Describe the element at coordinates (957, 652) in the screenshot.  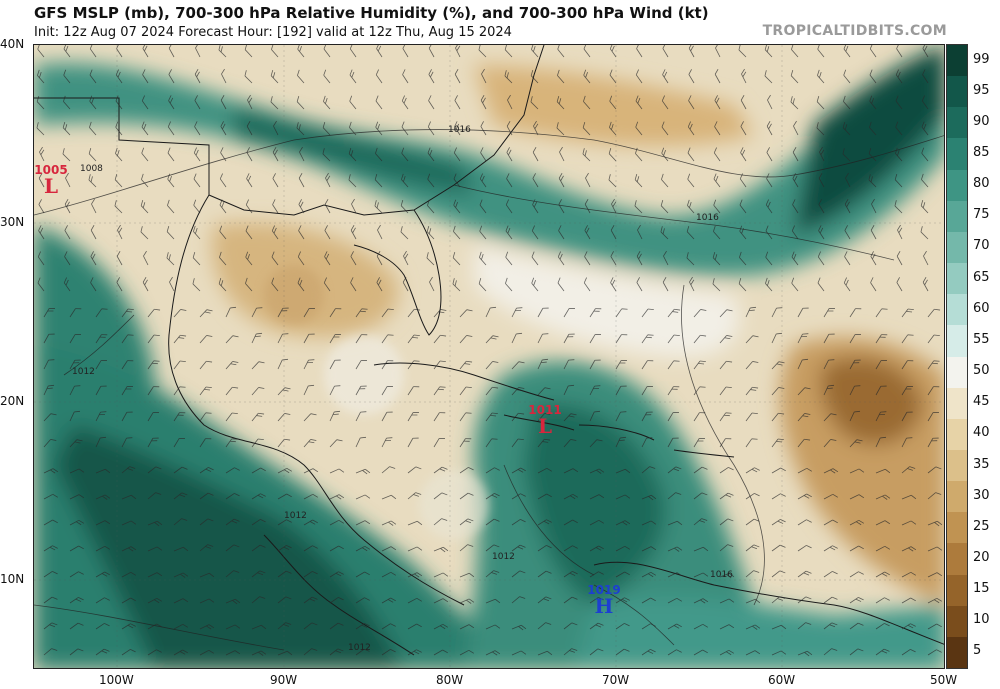
I see `colorbar-segment` at that location.